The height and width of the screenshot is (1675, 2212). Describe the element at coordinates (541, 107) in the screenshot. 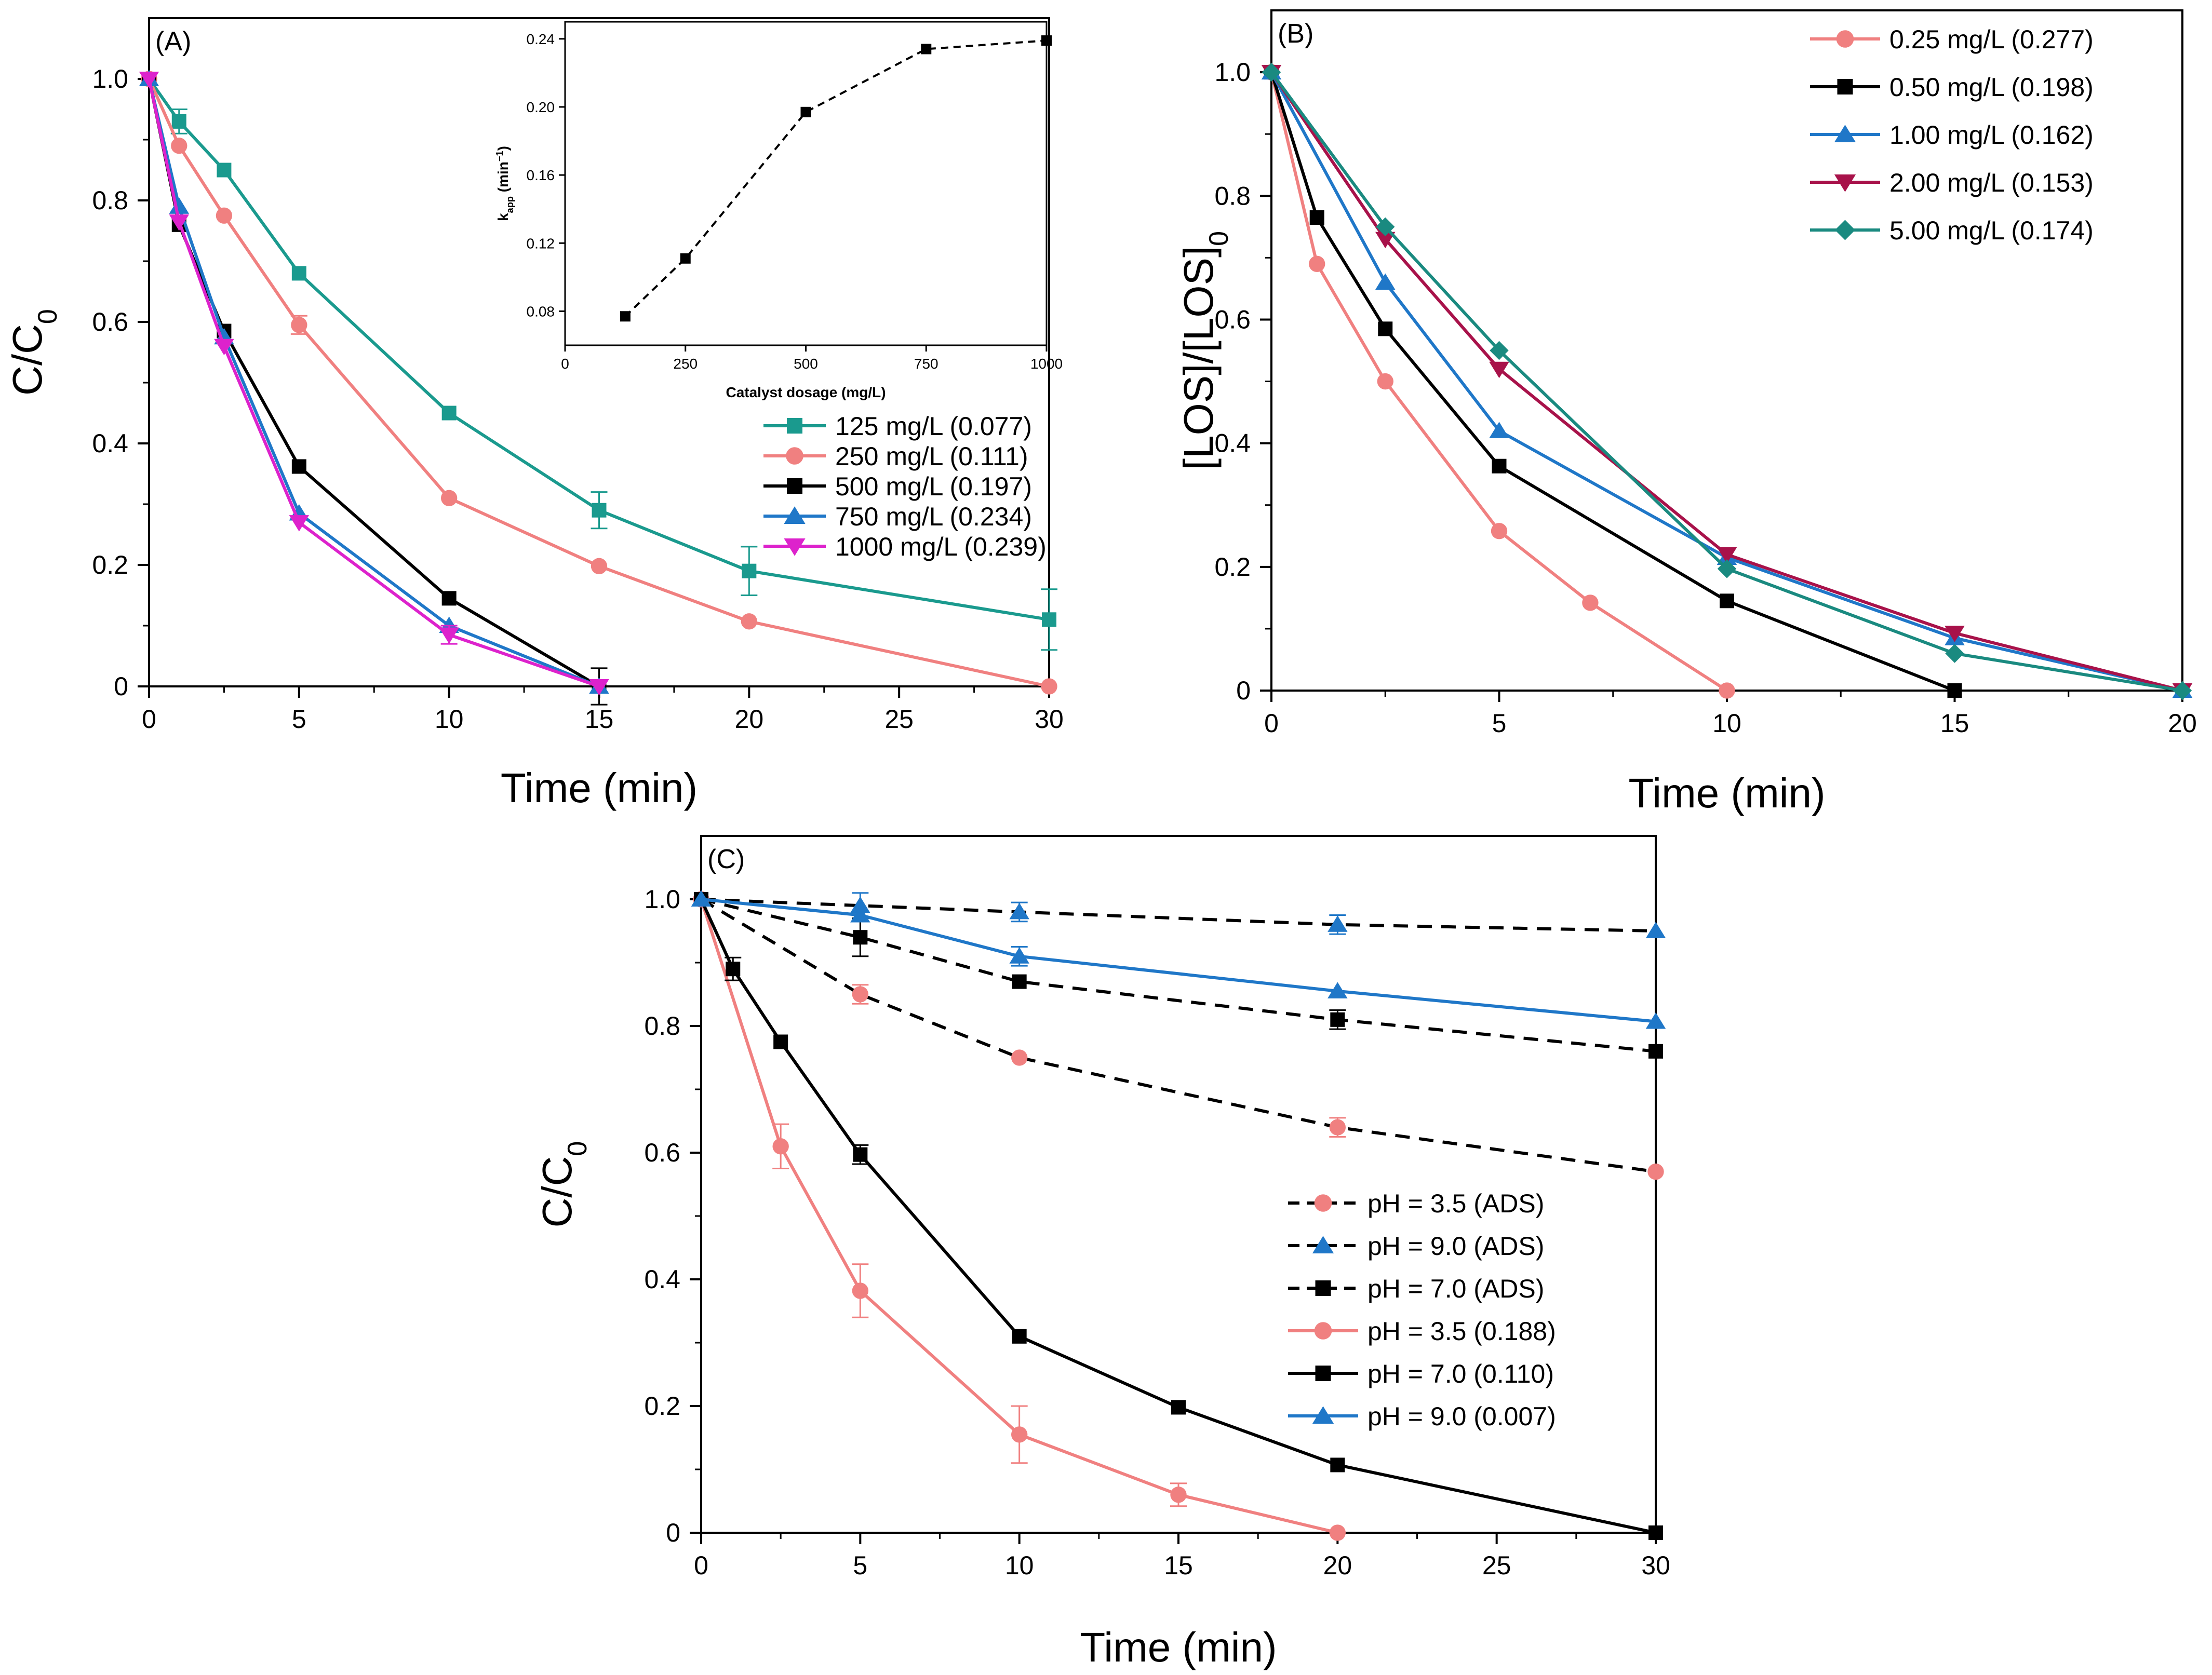

I see `inset-y-tick-label: 0.20` at that location.